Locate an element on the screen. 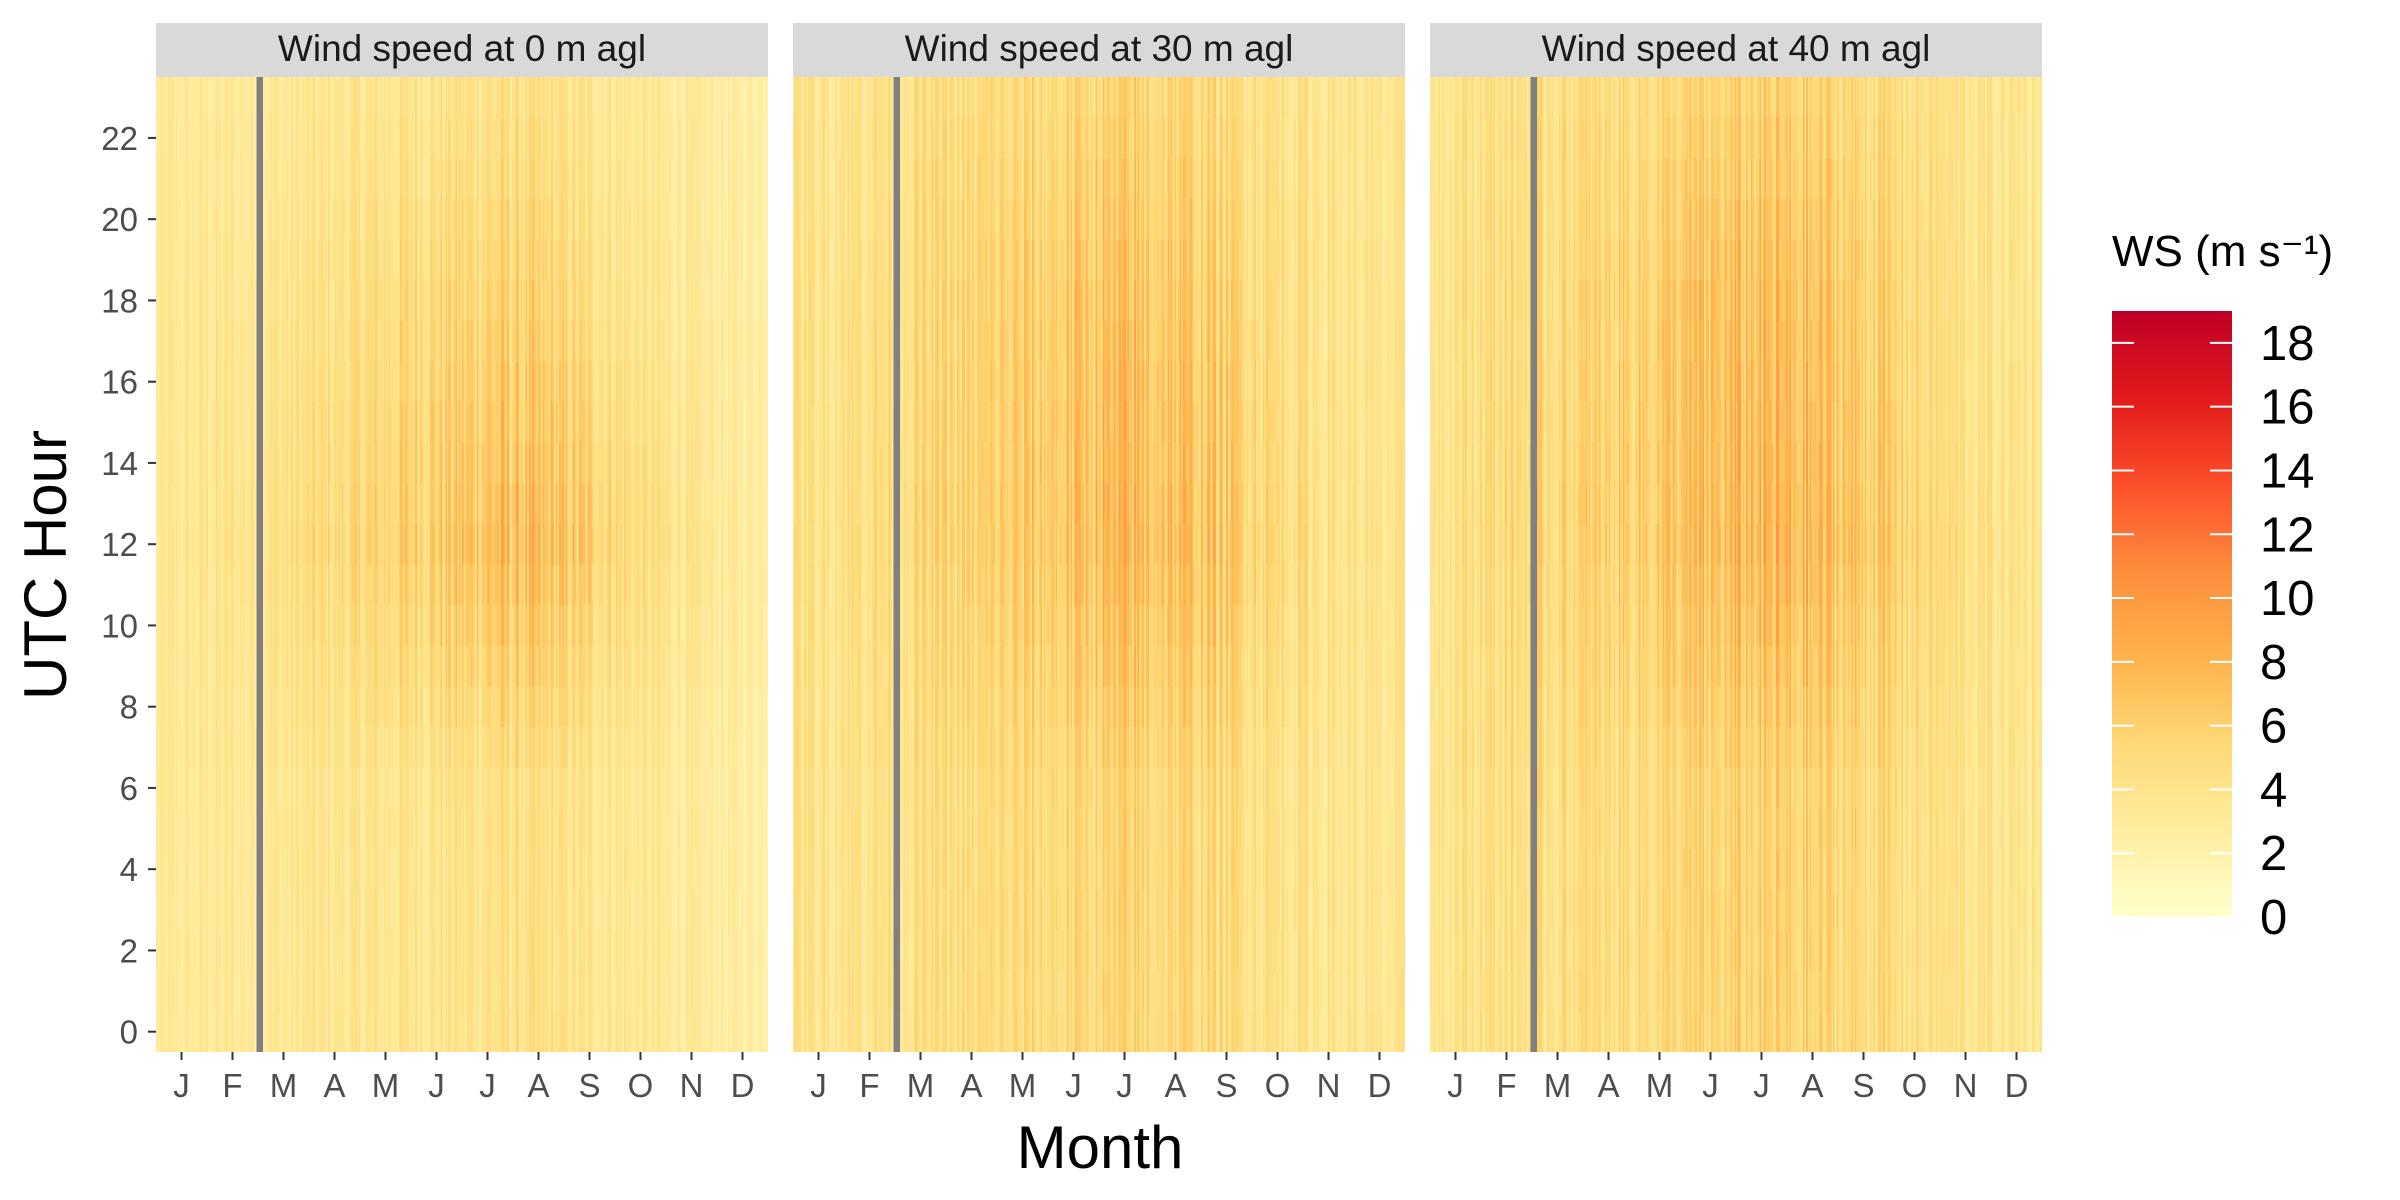  y-tick-label: 16 is located at coordinates (119, 382).